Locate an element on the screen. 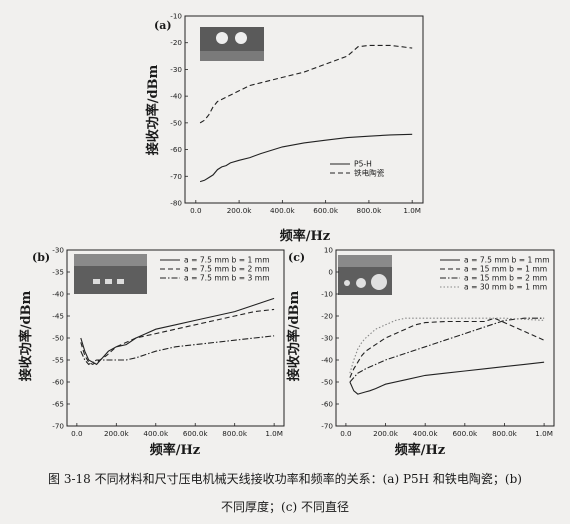 The image size is (570, 524). panel-b-series-3-line is located at coordinates (177, 350).